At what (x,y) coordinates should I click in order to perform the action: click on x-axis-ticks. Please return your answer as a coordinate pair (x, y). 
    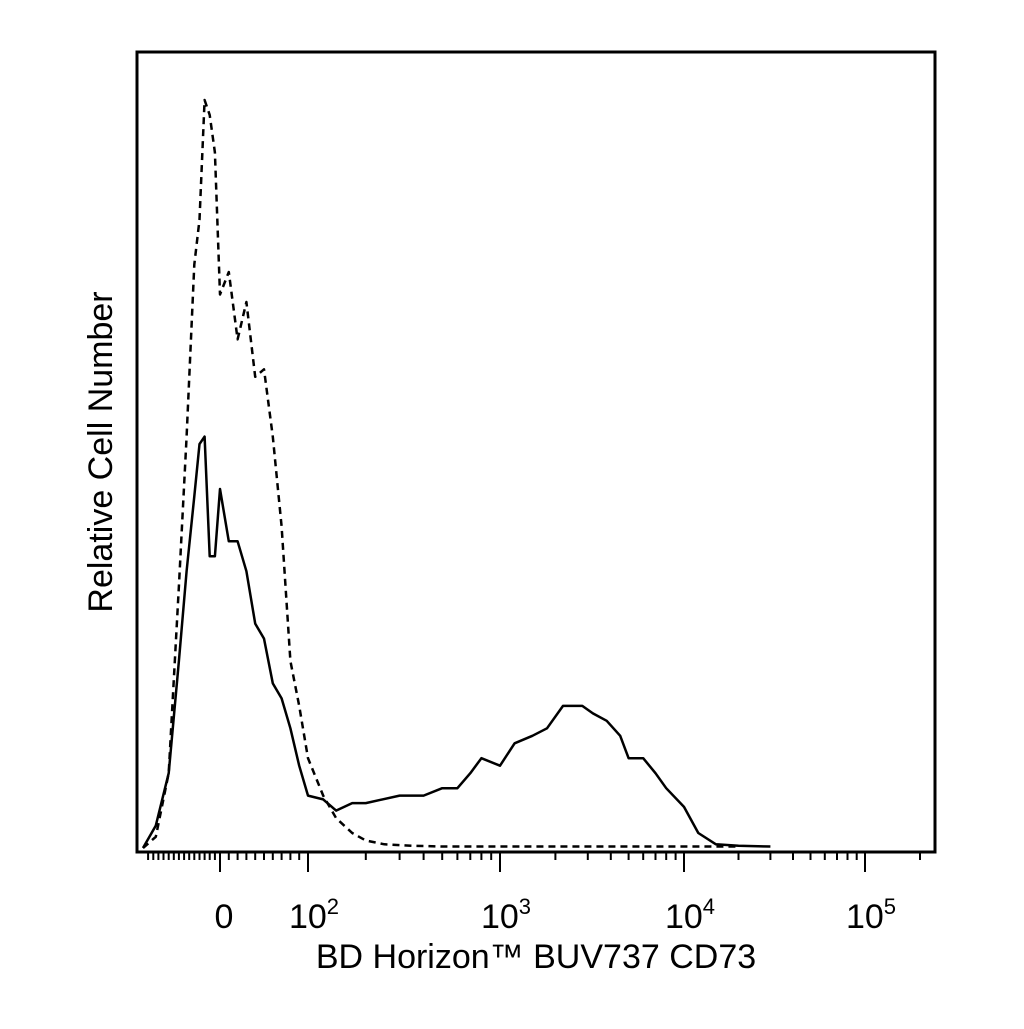
    Looking at the image, I should click on (534, 862).